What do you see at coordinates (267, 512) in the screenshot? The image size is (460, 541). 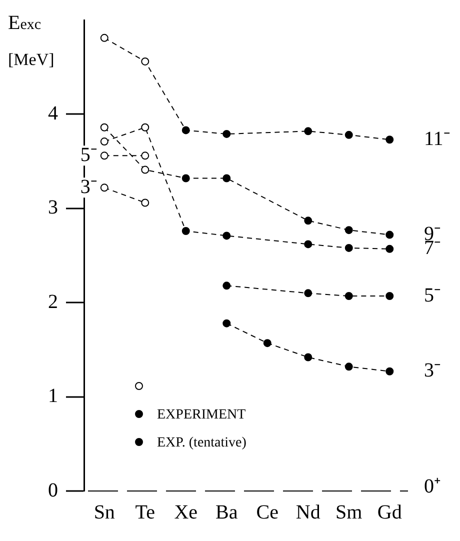 I see `x-tick-label: Ce` at bounding box center [267, 512].